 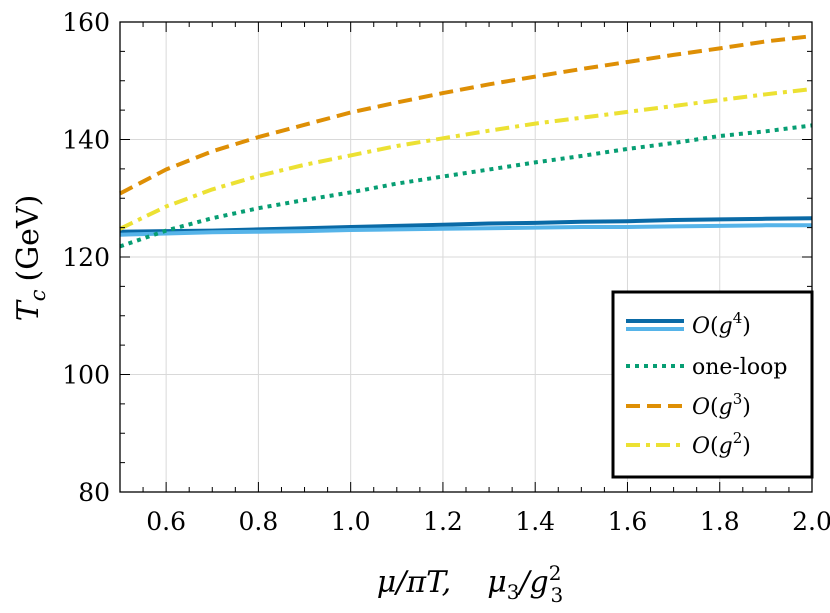 I want to click on y-tick-label: 160, so click(x=86, y=22).